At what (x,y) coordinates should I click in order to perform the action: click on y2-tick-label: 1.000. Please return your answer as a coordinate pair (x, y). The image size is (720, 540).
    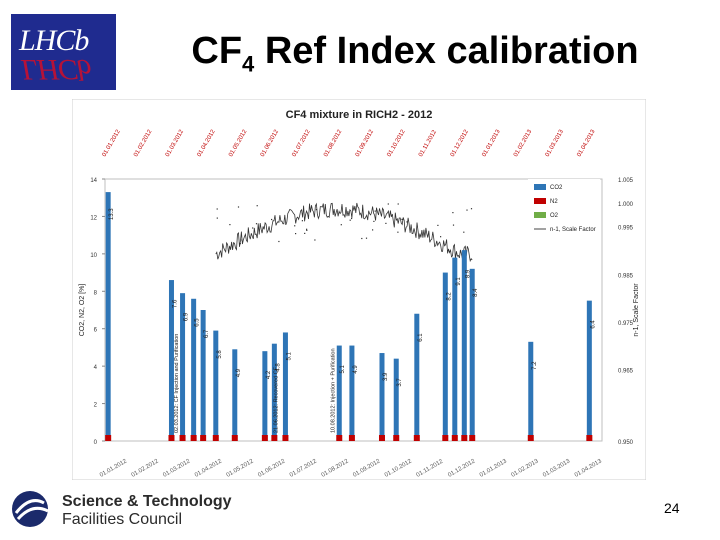
    Looking at the image, I should click on (626, 205).